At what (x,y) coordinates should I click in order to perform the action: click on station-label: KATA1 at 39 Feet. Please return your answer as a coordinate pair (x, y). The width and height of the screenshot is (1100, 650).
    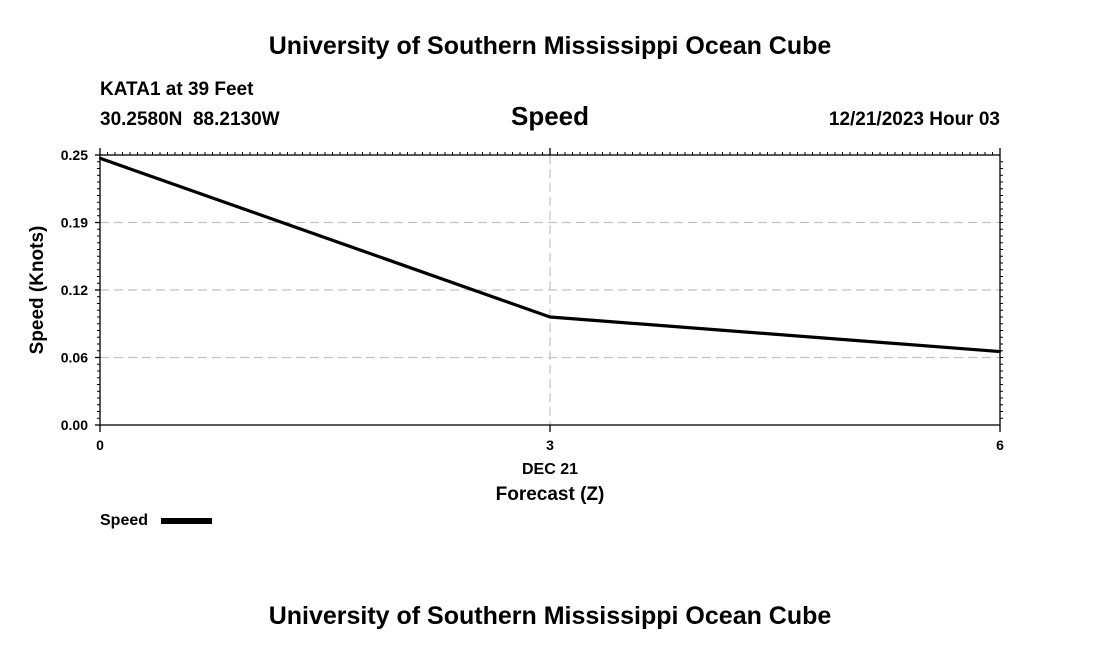
    Looking at the image, I should click on (177, 89).